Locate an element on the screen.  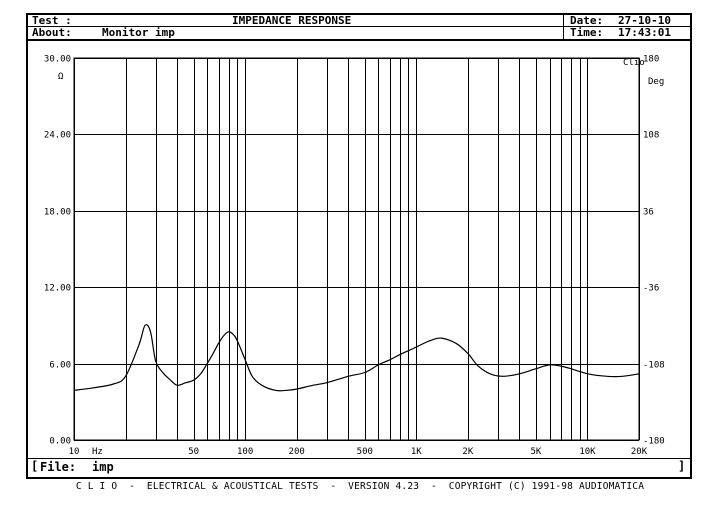
x-tick-label: 500 is located at coordinates (365, 452).